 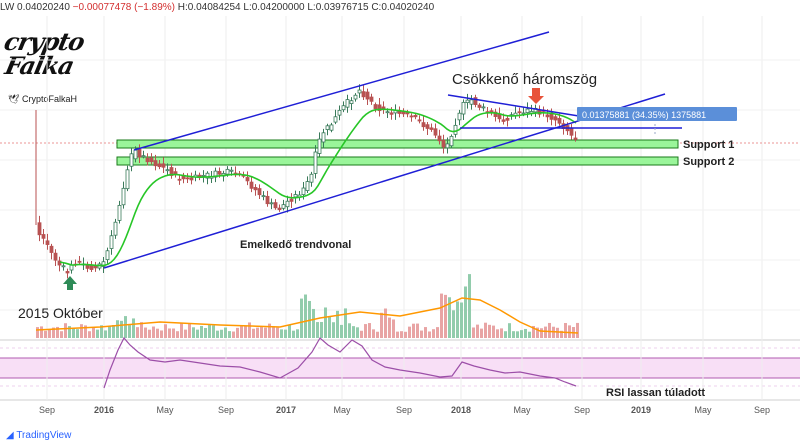 I want to click on green-arrow-icon, so click(x=70, y=283).